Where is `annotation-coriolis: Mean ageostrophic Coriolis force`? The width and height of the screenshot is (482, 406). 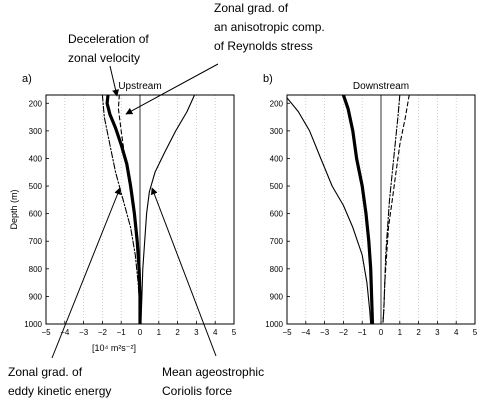
annotation-coriolis: Mean ageostrophic Coriolis force is located at coordinates (213, 382).